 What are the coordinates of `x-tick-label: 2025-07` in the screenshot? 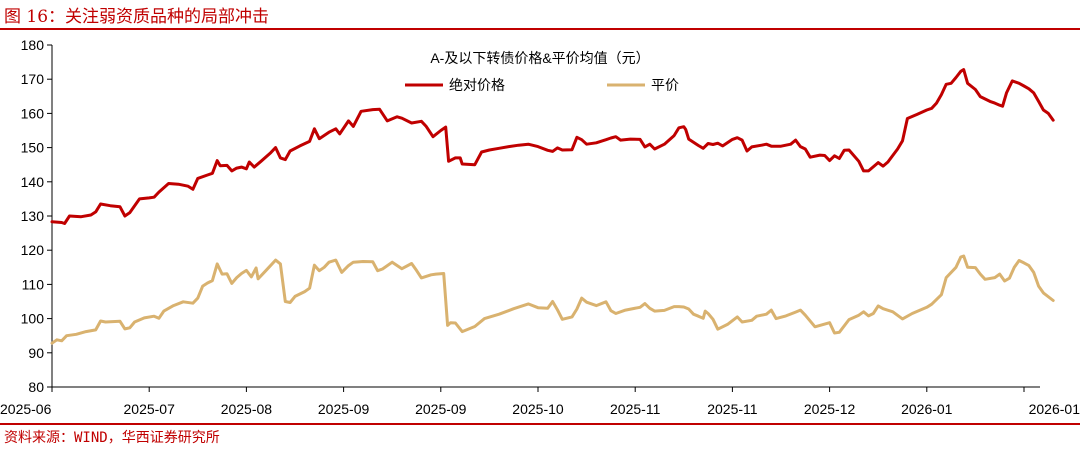 It's located at (150, 409).